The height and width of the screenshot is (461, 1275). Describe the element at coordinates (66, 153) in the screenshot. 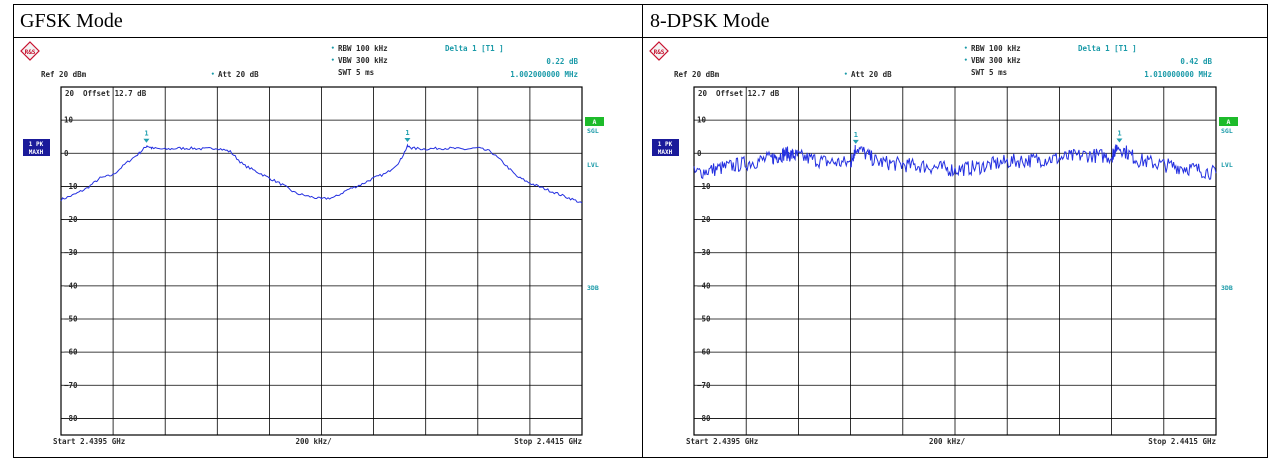

I see `p0-y-tick-label: 0` at that location.